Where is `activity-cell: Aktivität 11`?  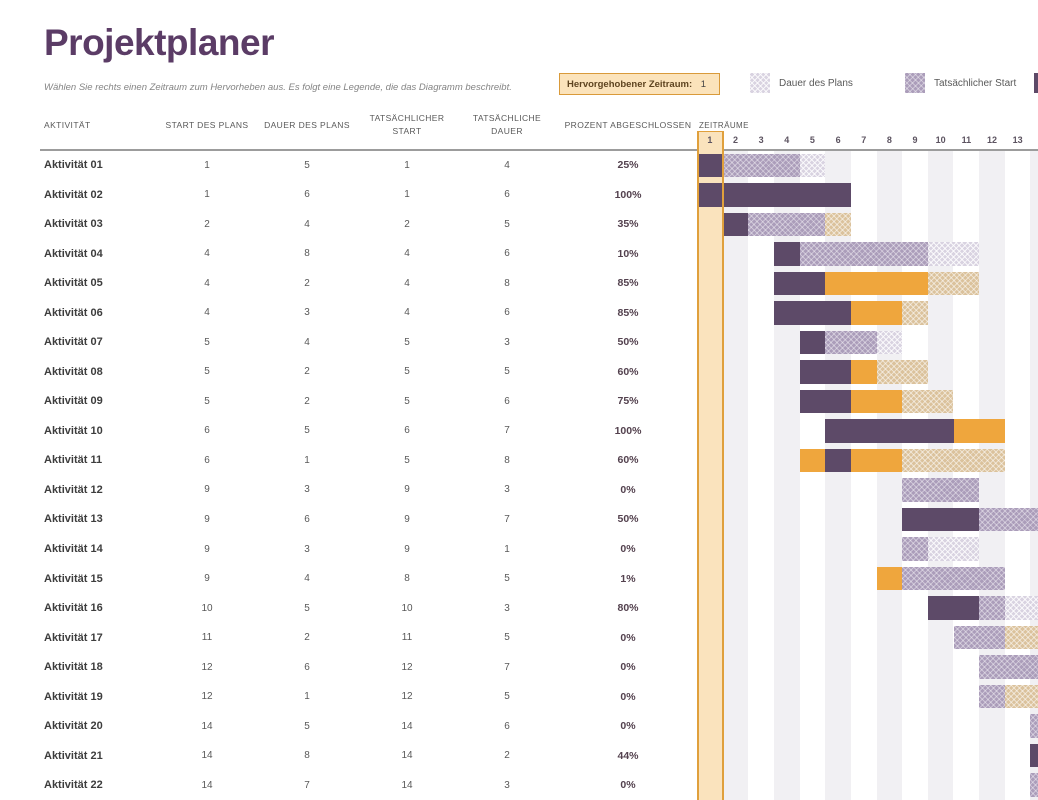 activity-cell: Aktivität 11 is located at coordinates (73, 460).